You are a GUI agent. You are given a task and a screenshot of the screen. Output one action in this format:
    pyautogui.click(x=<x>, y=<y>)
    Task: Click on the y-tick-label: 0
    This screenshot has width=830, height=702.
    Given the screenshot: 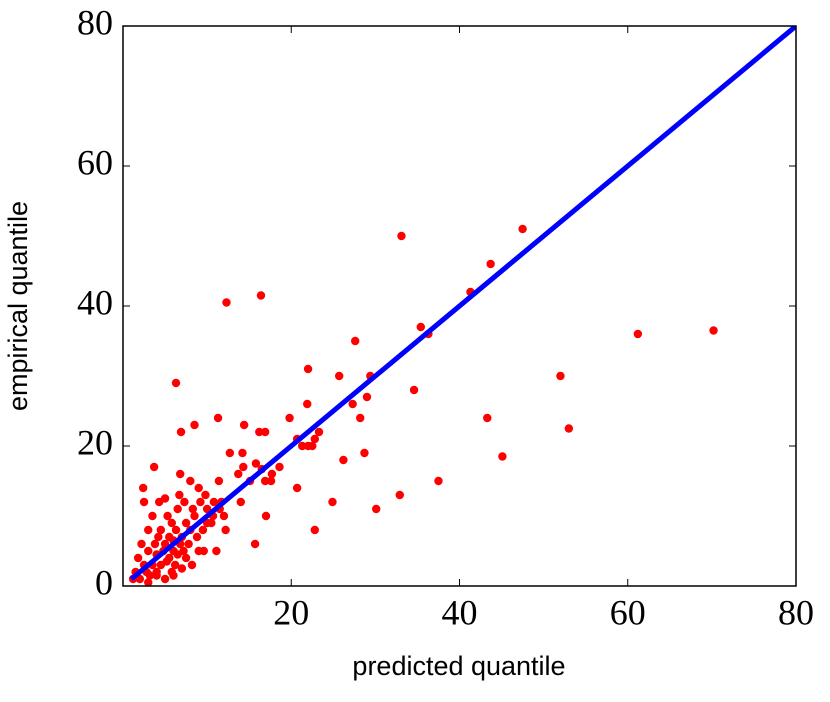 What is the action you would take?
    pyautogui.click(x=104, y=582)
    